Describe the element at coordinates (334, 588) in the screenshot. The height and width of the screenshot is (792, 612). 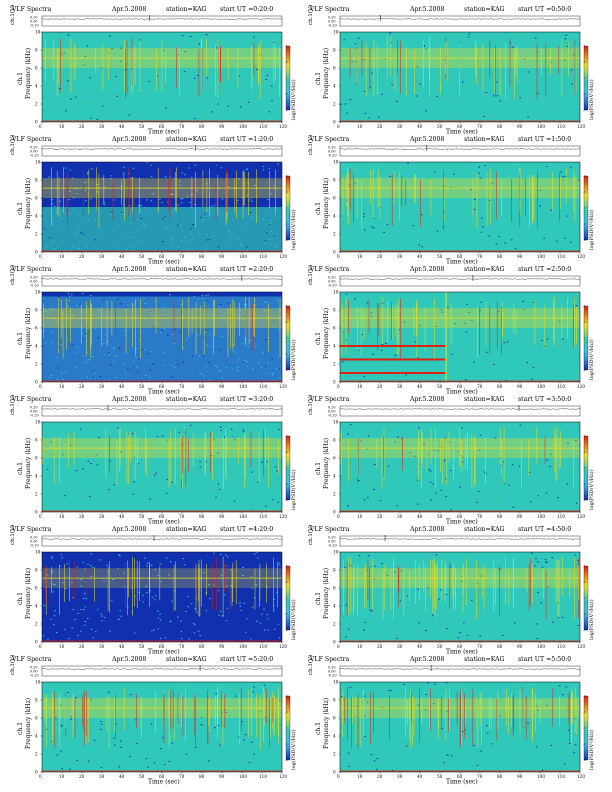
I see `y-tick-label: 6` at that location.